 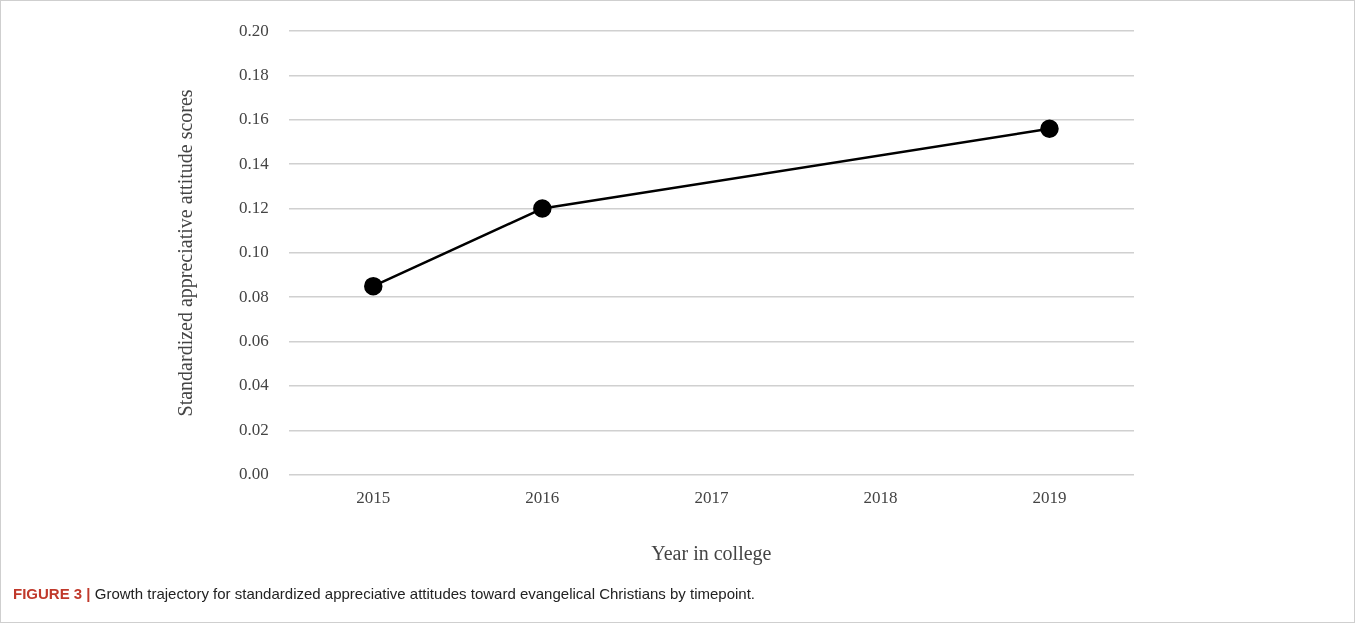 I want to click on x-axis-title: Year in college, so click(x=711, y=554).